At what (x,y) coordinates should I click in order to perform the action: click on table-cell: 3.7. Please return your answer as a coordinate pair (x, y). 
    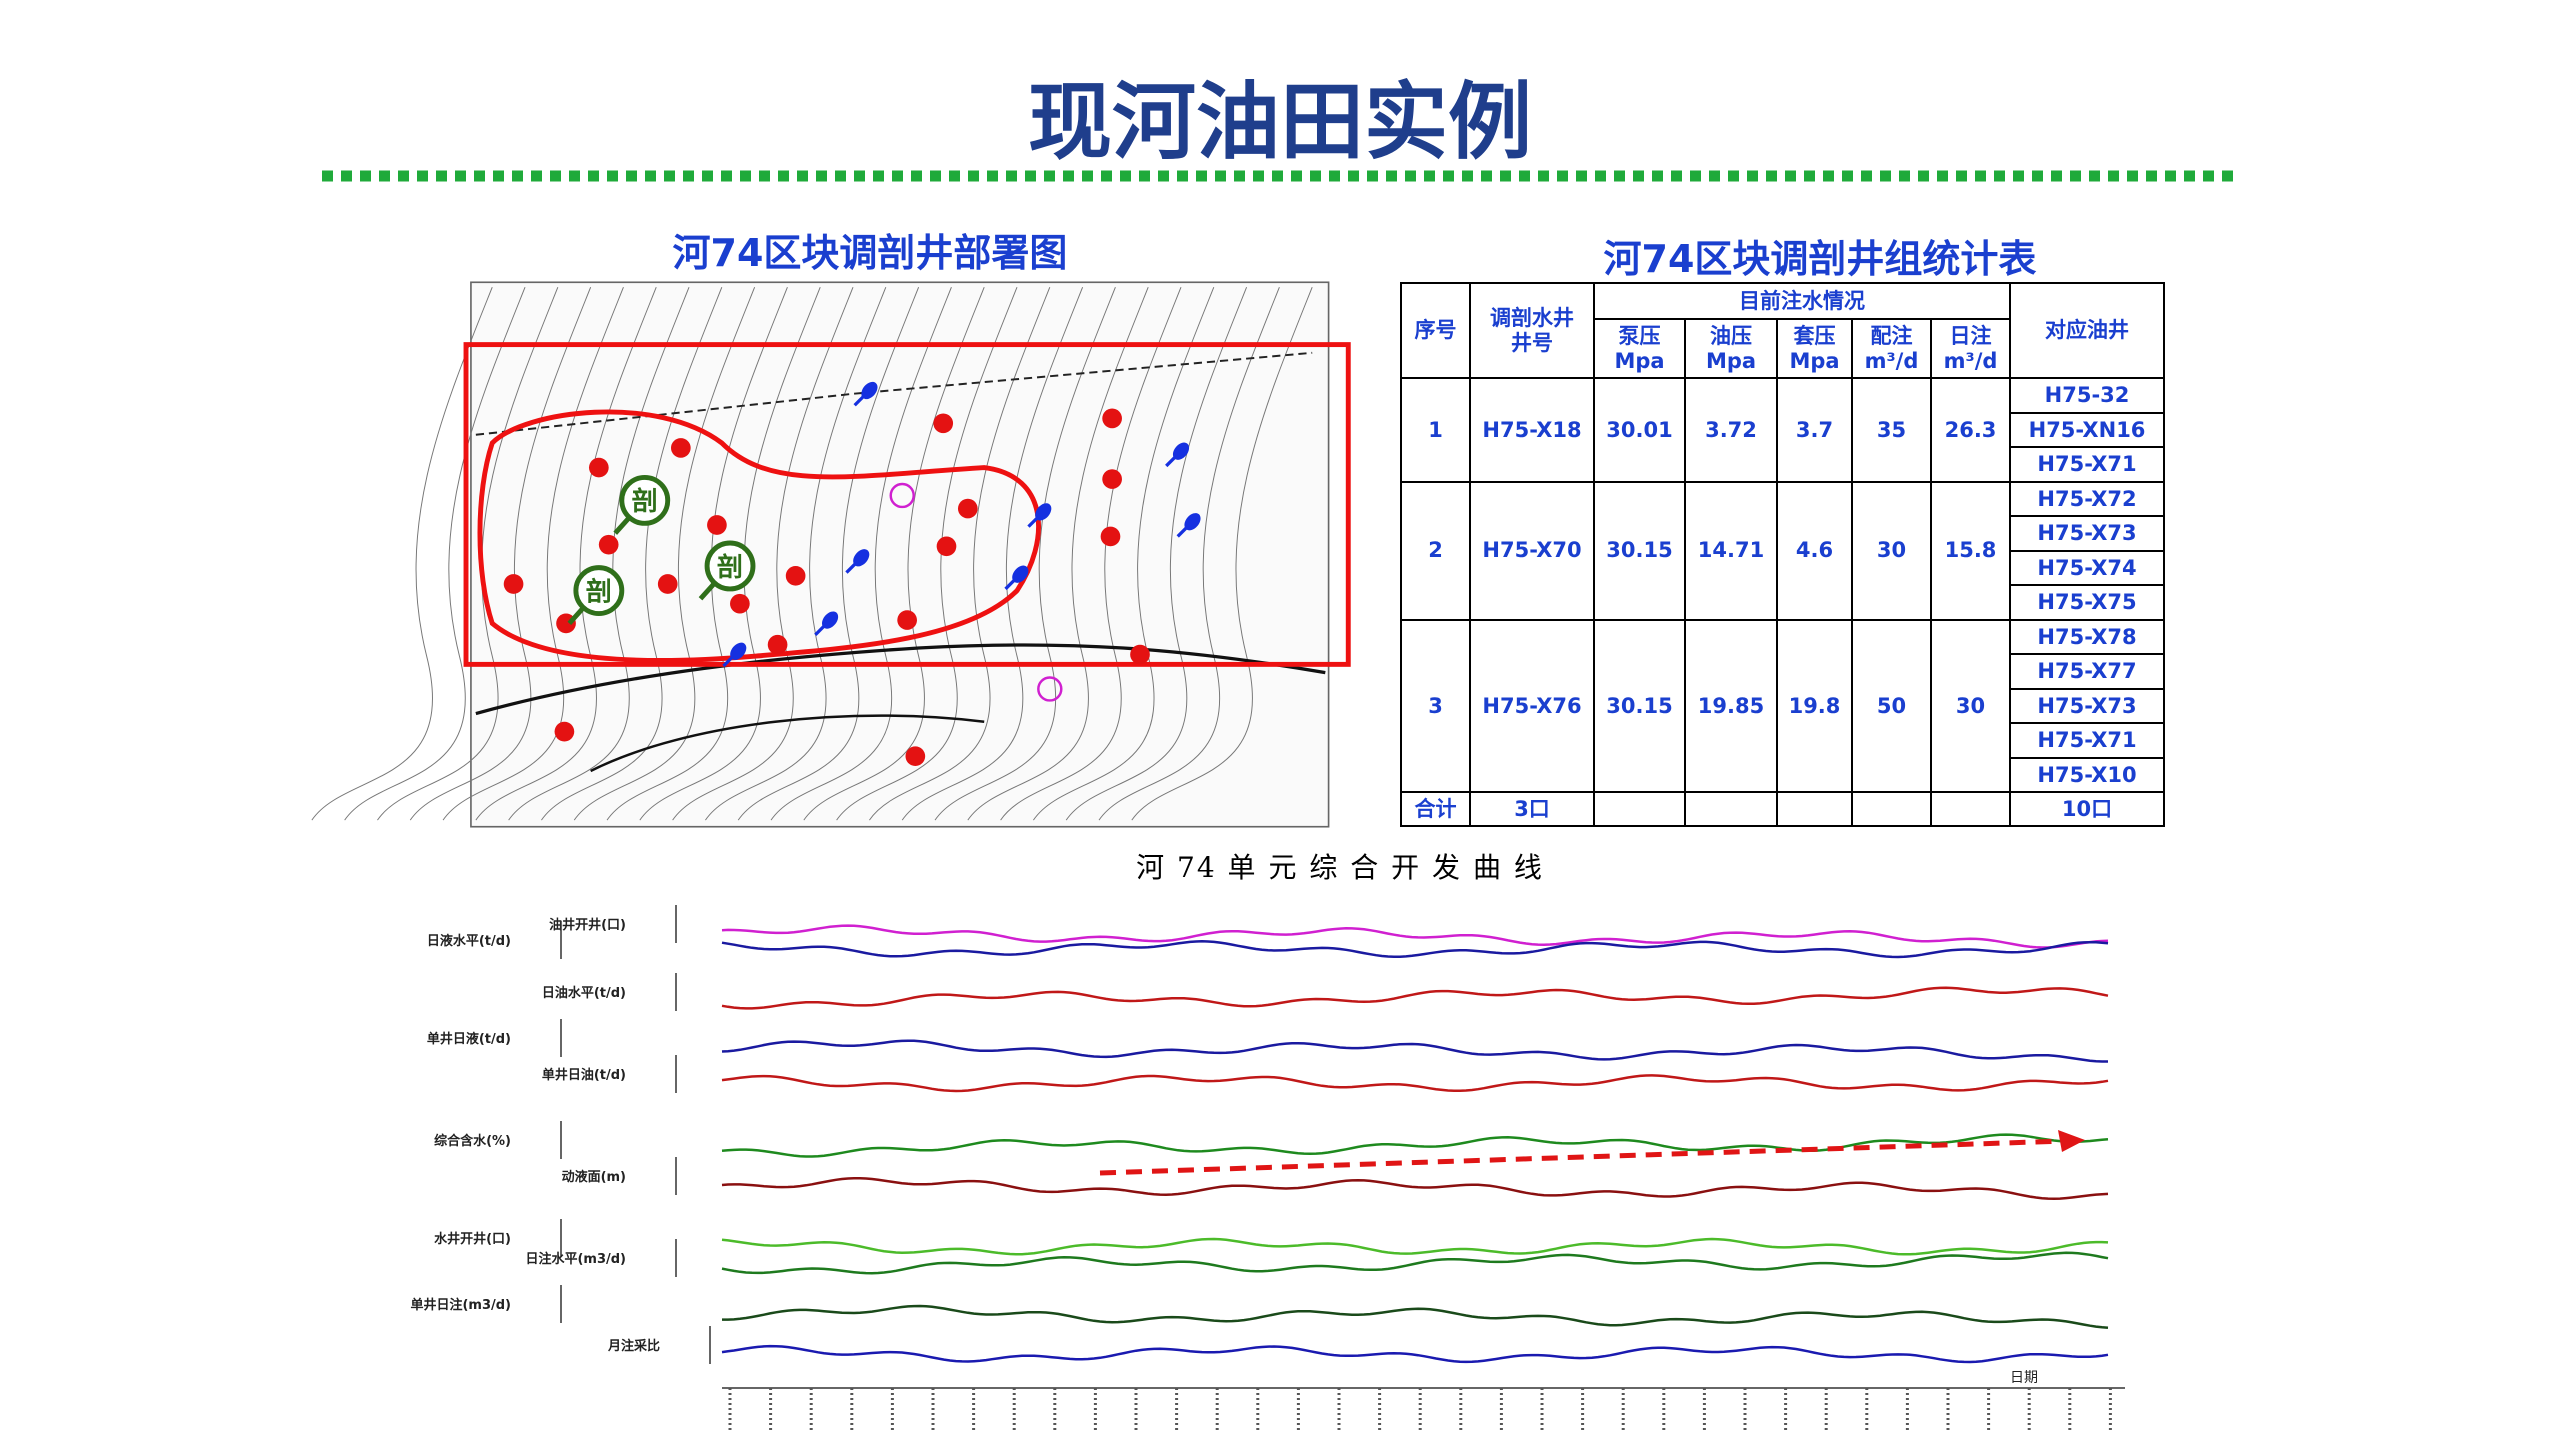
    Looking at the image, I should click on (1814, 430).